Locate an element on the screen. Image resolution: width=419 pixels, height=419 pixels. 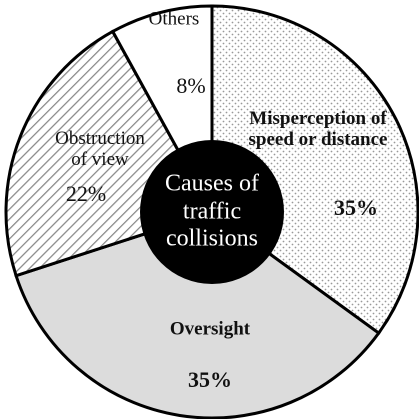
slice-label: Obstruction of view is located at coordinates (100, 149).